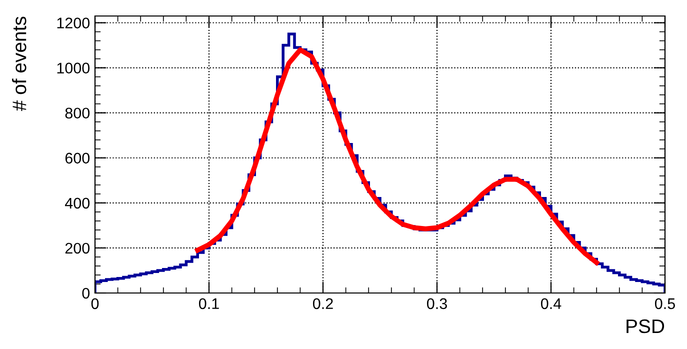 Image resolution: width=687 pixels, height=349 pixels. Describe the element at coordinates (208, 304) in the screenshot. I see `x-tick-label: 0.1` at that location.